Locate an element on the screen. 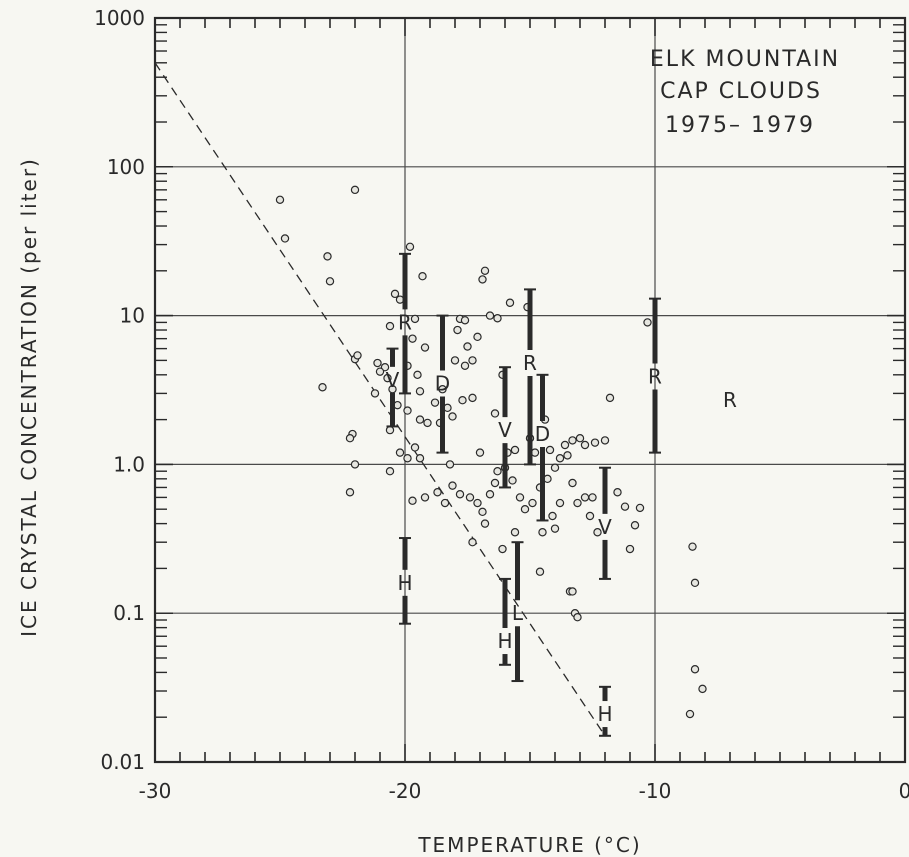  y-tick-labels: 0.01 0.1 1.0 10 100 1000 is located at coordinates (119, 390).